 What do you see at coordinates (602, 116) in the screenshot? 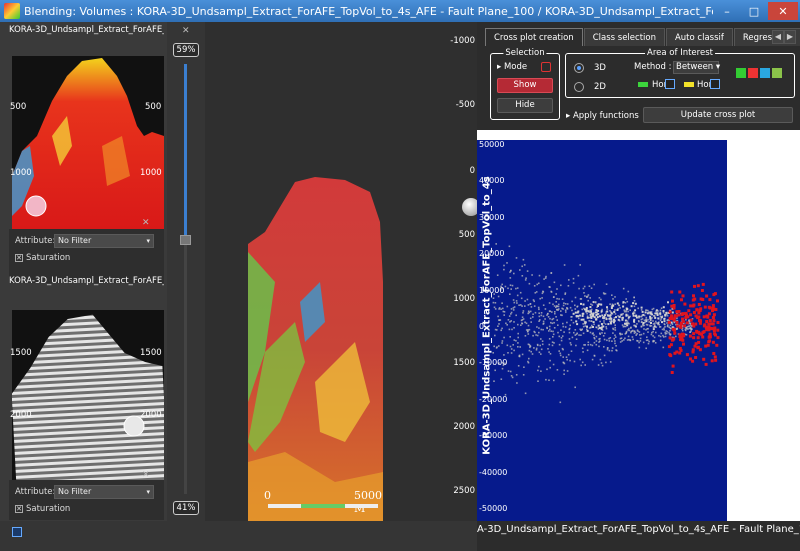
I see `apply-functions-button: ▸ Apply functions` at bounding box center [602, 116].